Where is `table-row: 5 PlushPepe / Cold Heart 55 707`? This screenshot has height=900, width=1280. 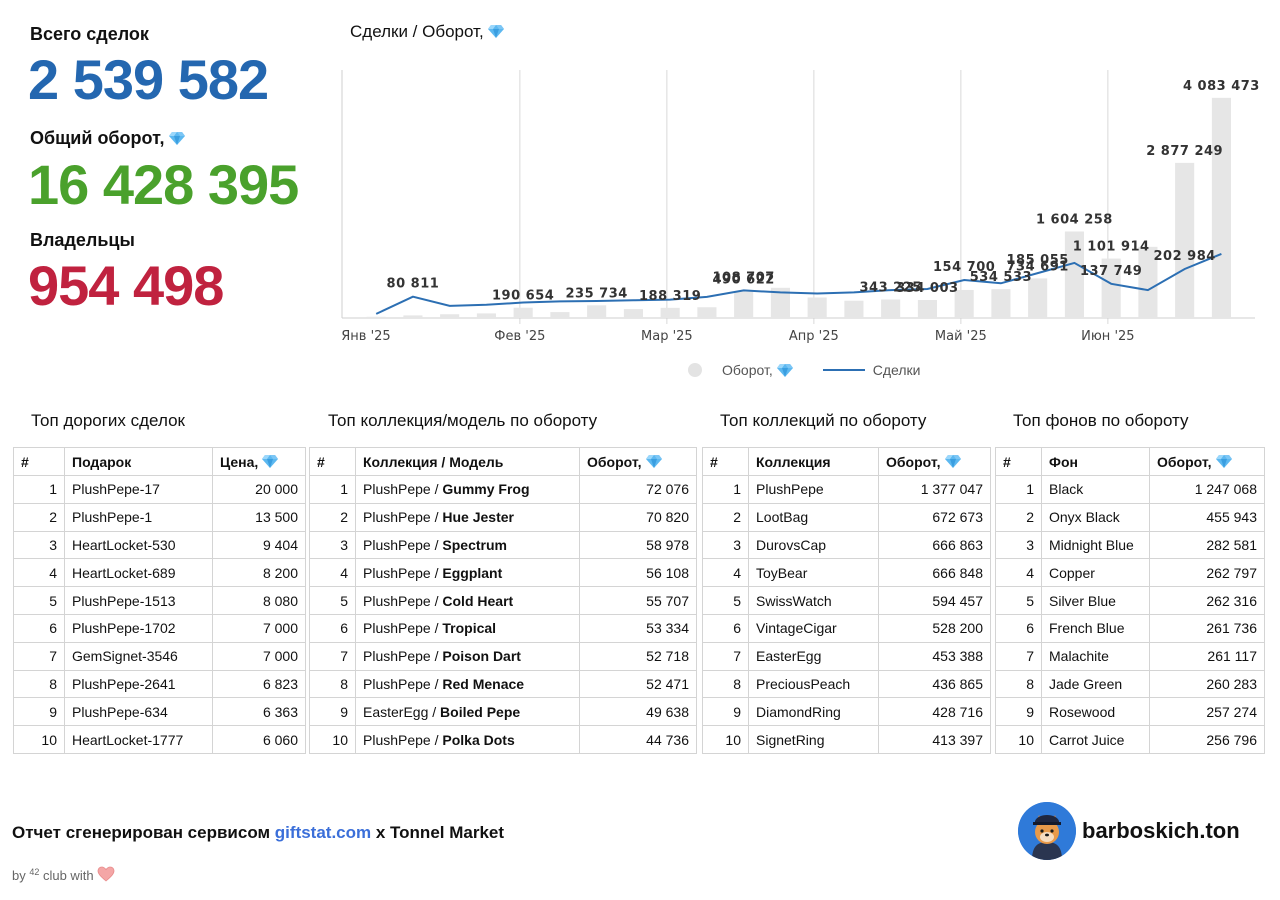 table-row: 5 PlushPepe / Cold Heart 55 707 is located at coordinates (503, 600).